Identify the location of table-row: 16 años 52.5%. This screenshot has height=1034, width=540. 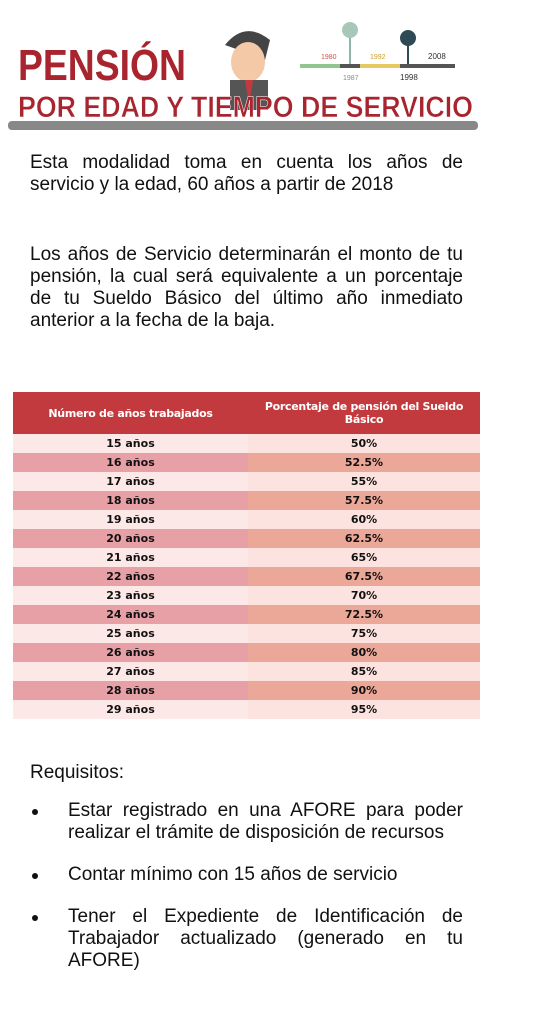
(246, 462).